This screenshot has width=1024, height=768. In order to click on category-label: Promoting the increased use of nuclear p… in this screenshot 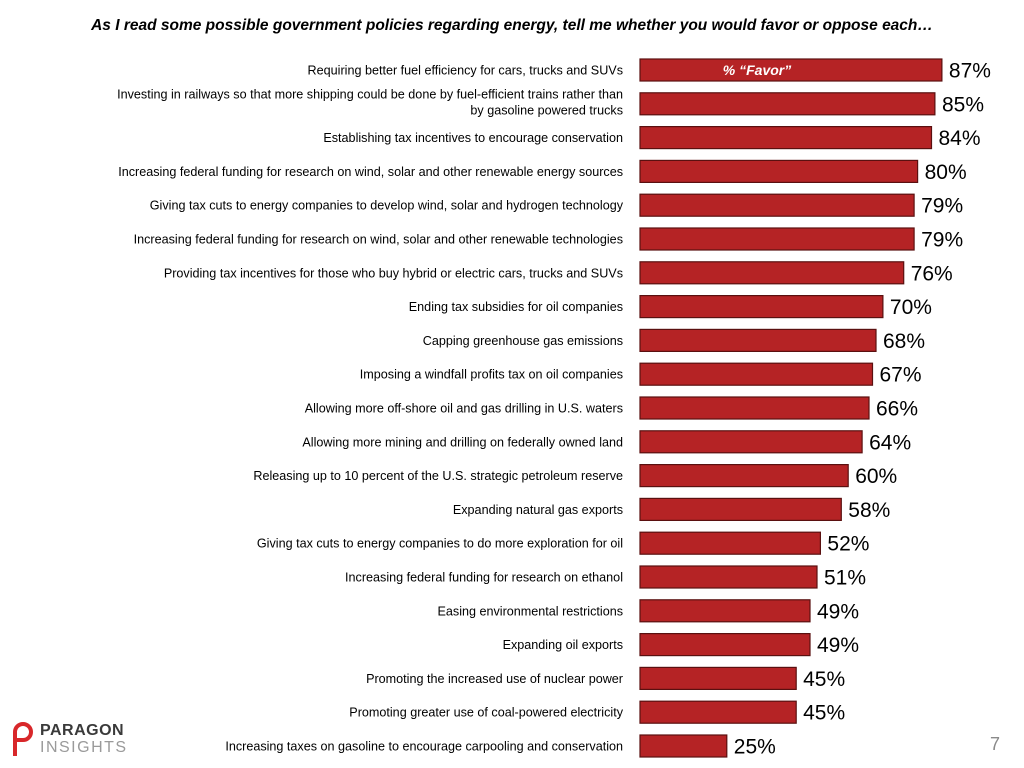, I will do `click(494, 679)`.